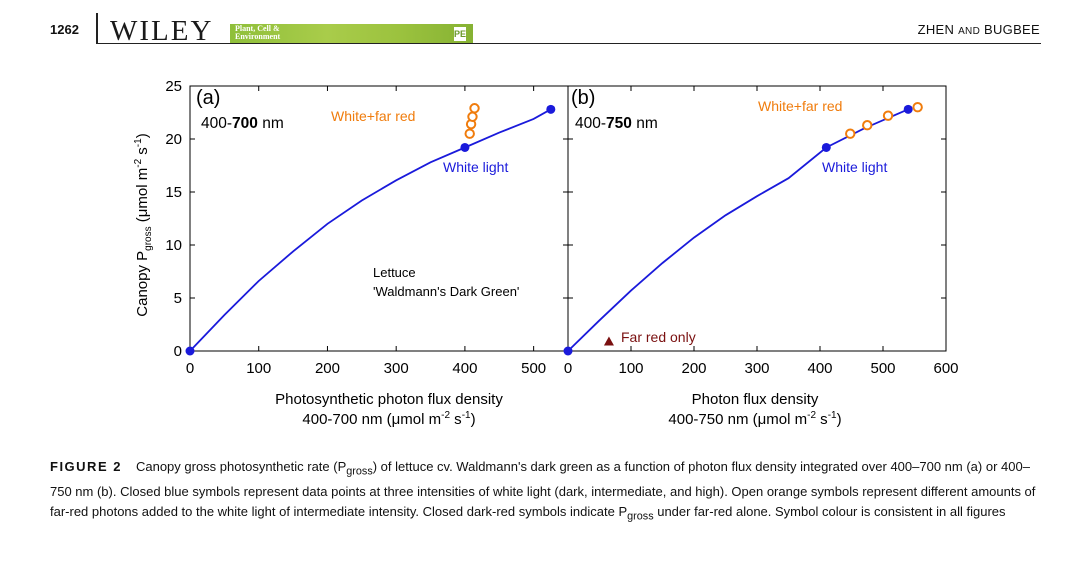  What do you see at coordinates (173, 192) in the screenshot?
I see `panel-a-y-tick-label: 15` at bounding box center [173, 192].